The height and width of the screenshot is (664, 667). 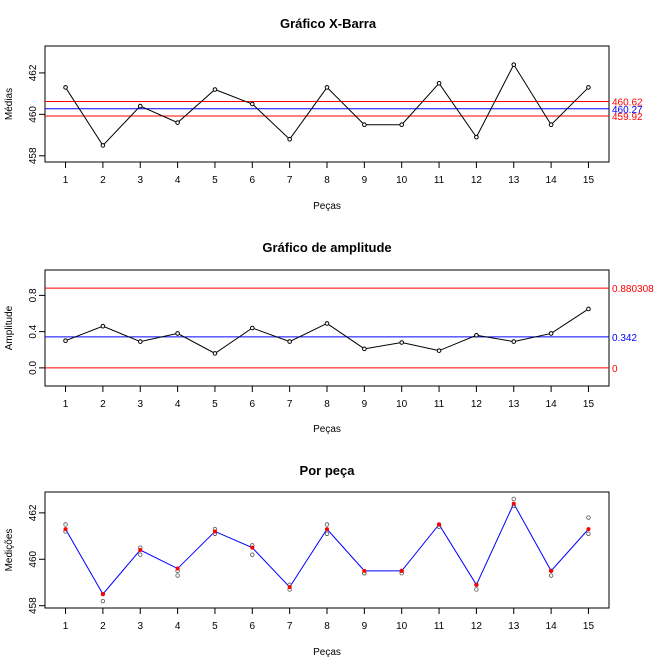 I want to click on xbar-x-tick-label: 14, so click(x=552, y=180).